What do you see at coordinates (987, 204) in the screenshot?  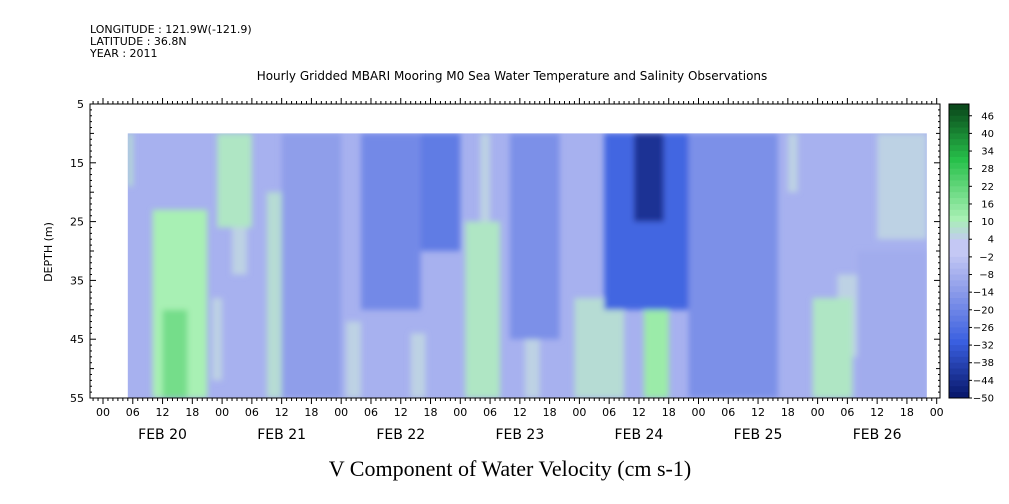 I see `colorbar-label: 16` at bounding box center [987, 204].